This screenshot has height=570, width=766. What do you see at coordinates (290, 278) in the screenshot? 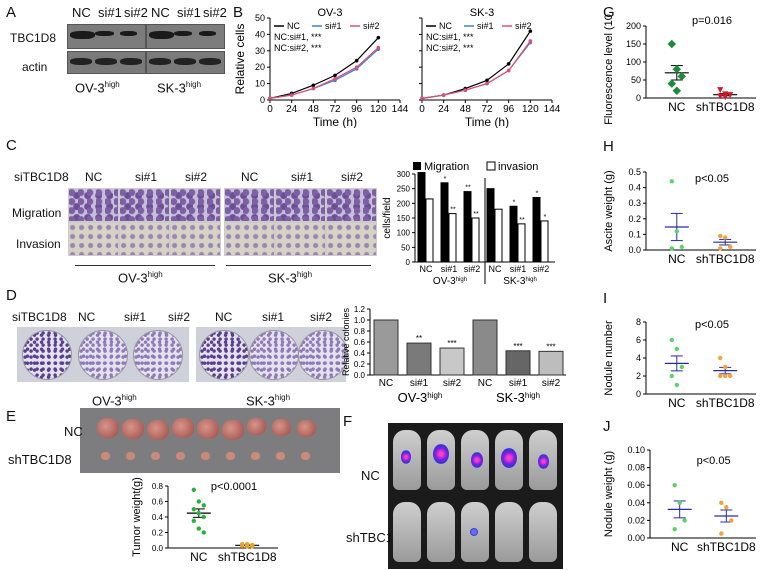
I see `c-group-sk: SK-3high` at bounding box center [290, 278].